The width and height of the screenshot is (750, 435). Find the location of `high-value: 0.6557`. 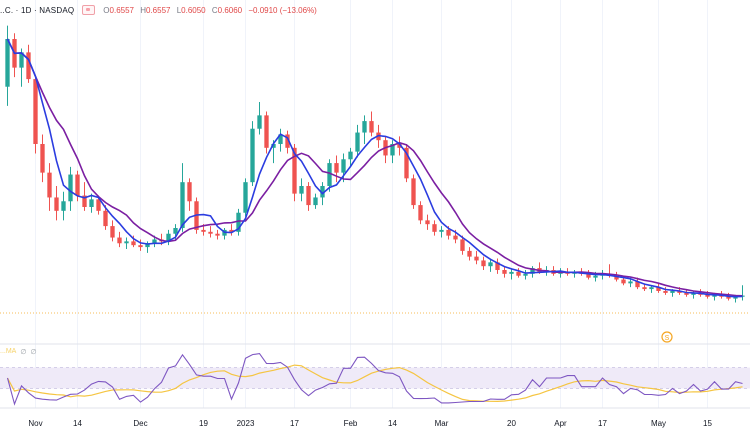

high-value: 0.6557 is located at coordinates (158, 10).